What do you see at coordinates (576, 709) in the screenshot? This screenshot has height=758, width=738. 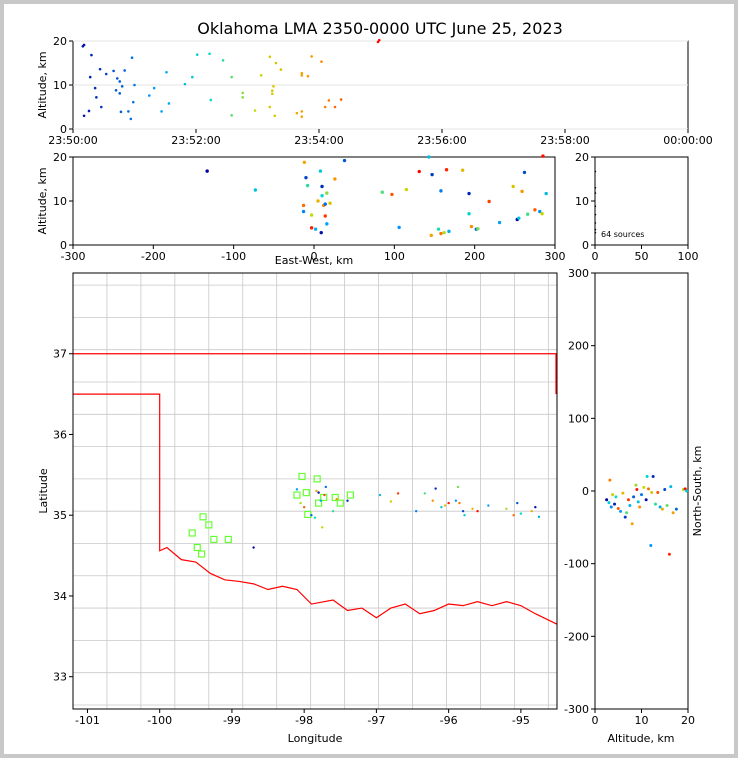 I see `y-tick-label: -300` at bounding box center [576, 709].